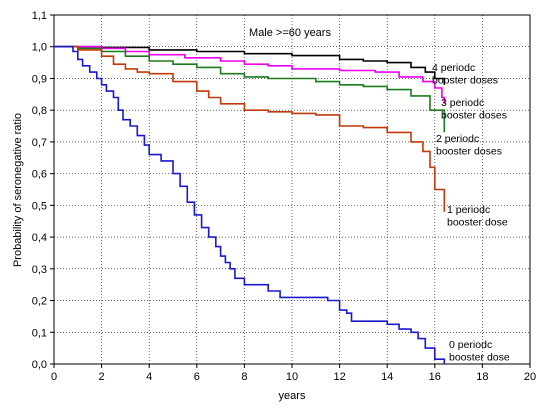 This screenshot has height=415, width=550. I want to click on y-tick-label: 0,8, so click(39, 111).